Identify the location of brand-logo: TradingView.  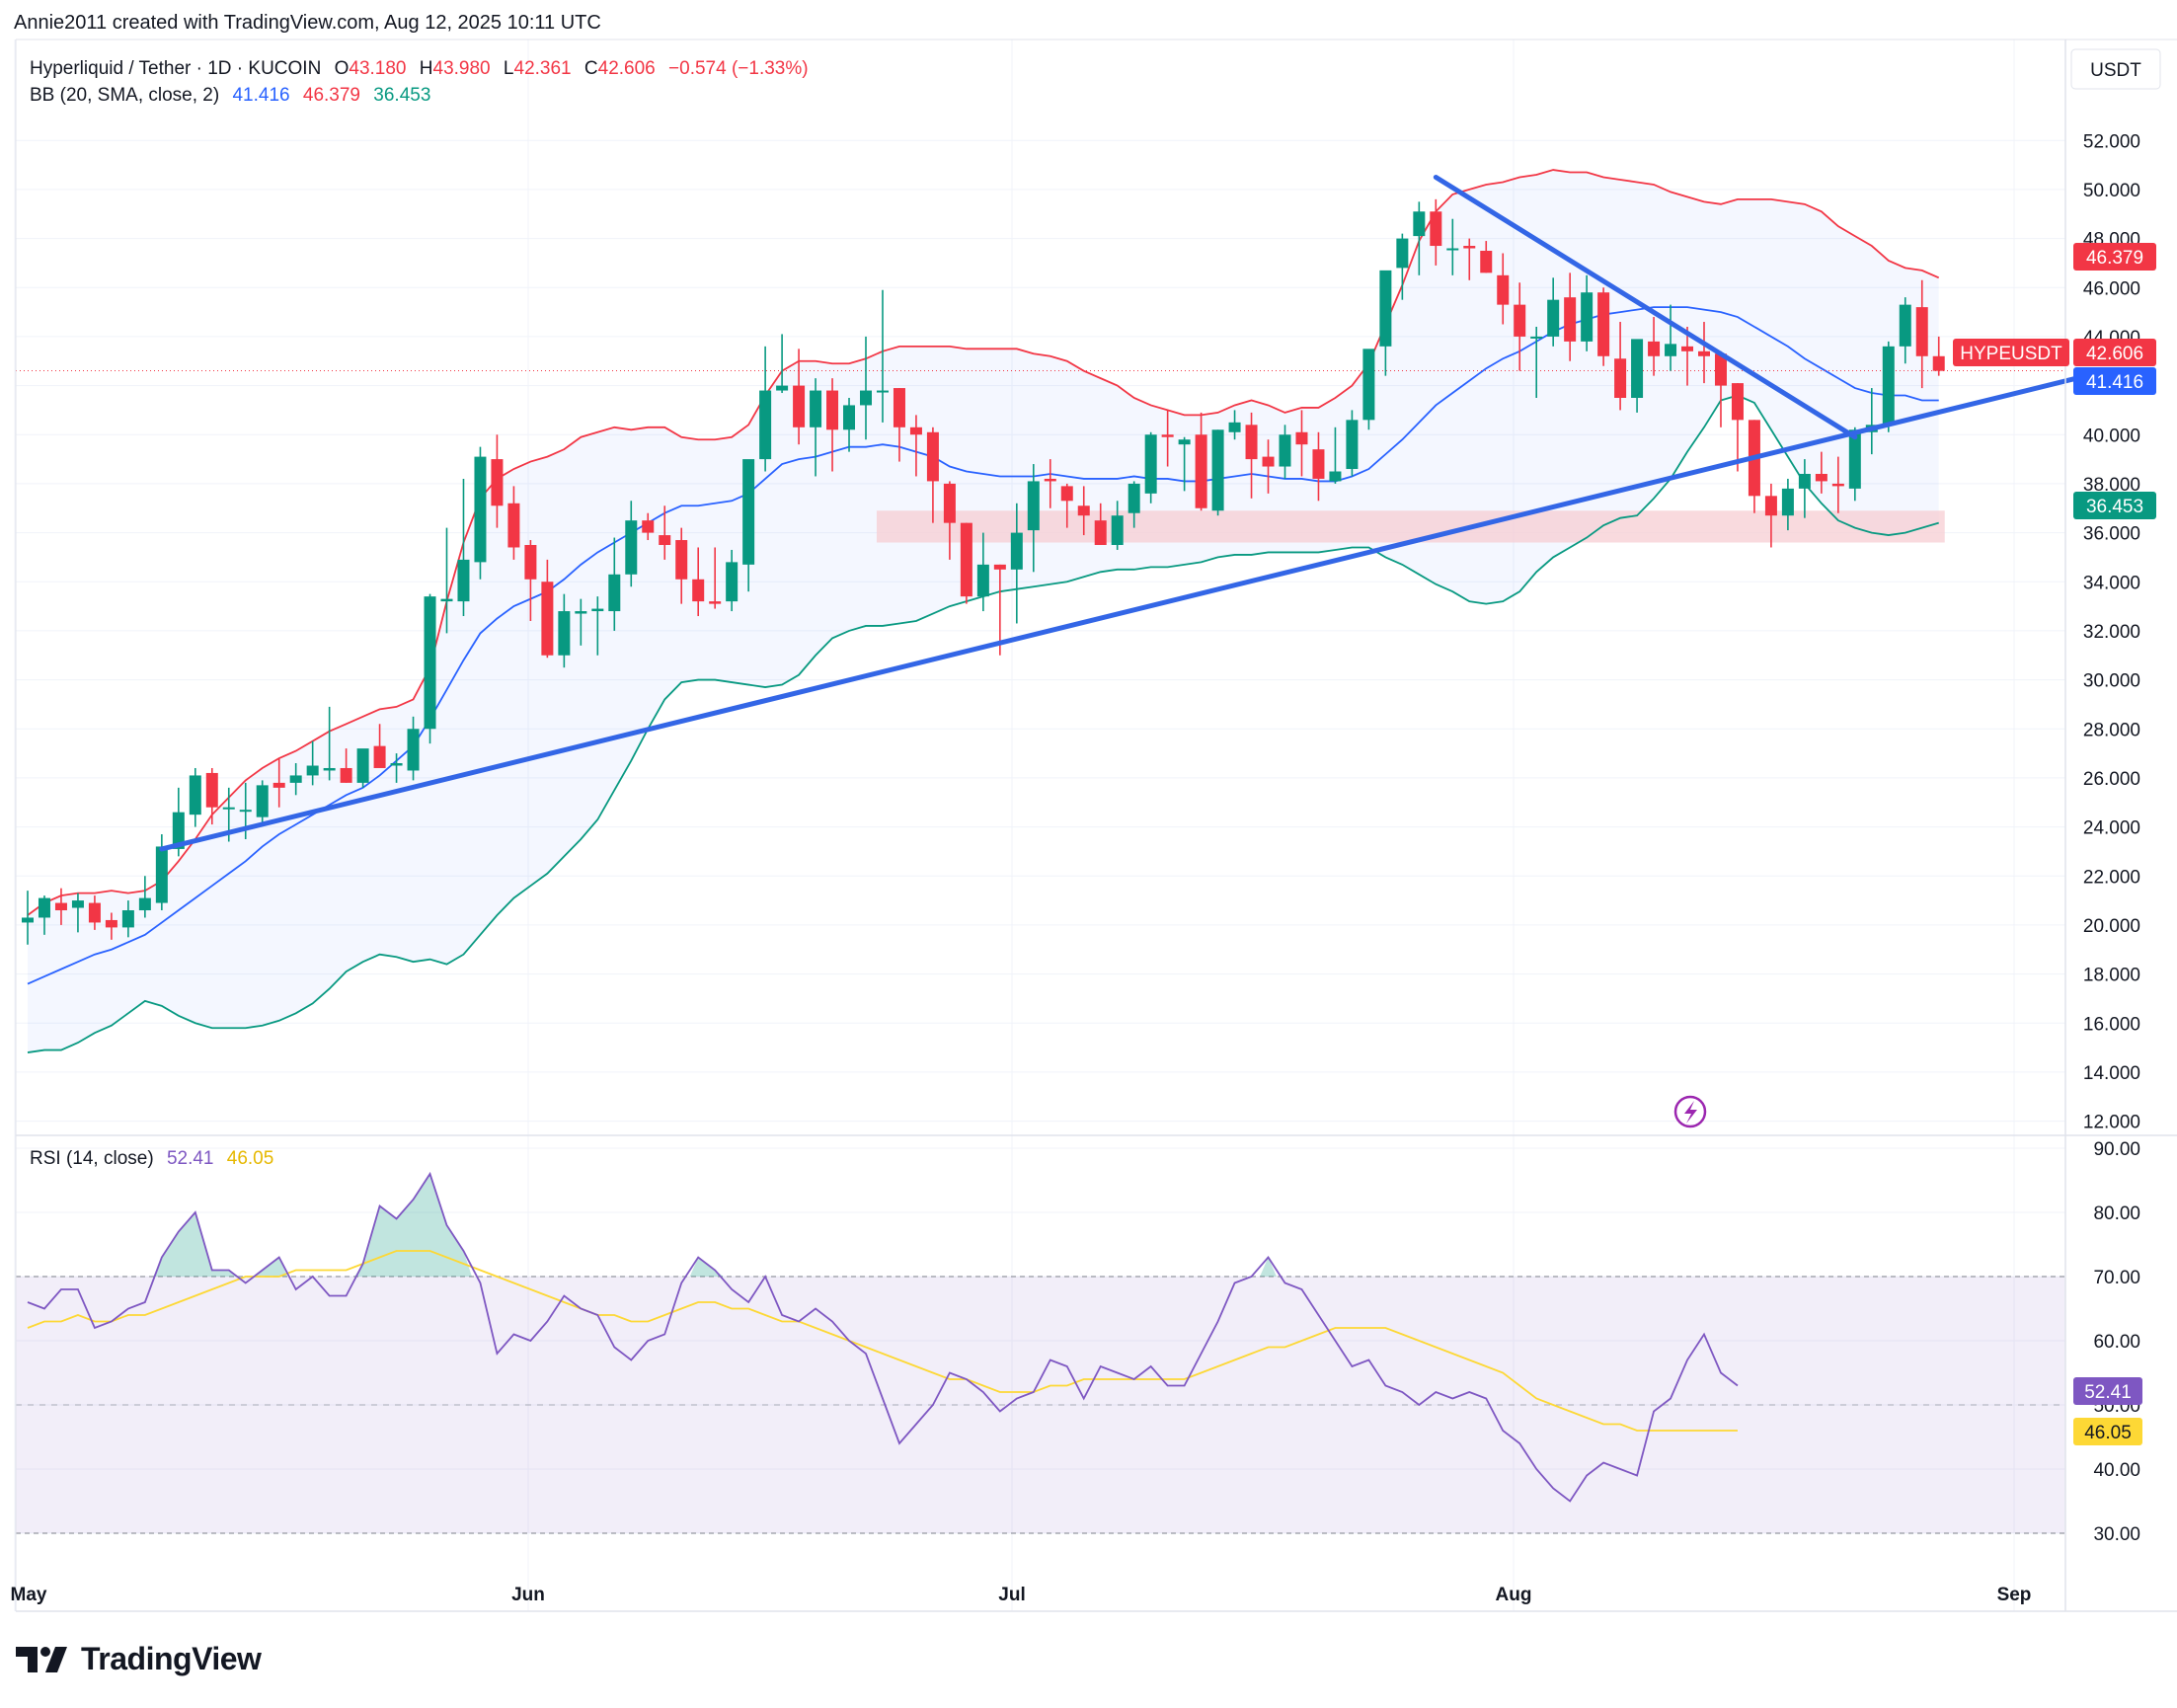
(139, 1659).